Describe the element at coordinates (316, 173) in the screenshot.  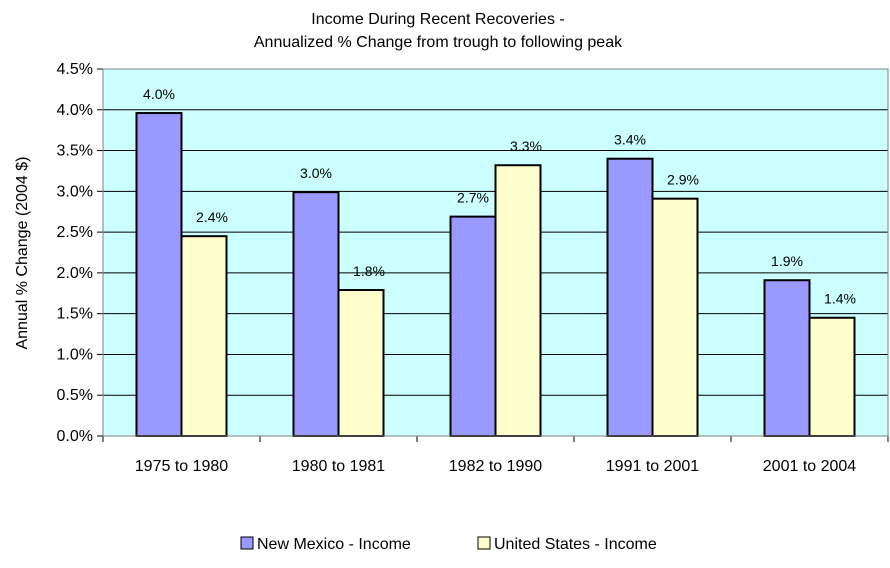
I see `data-label: 3.0%` at that location.